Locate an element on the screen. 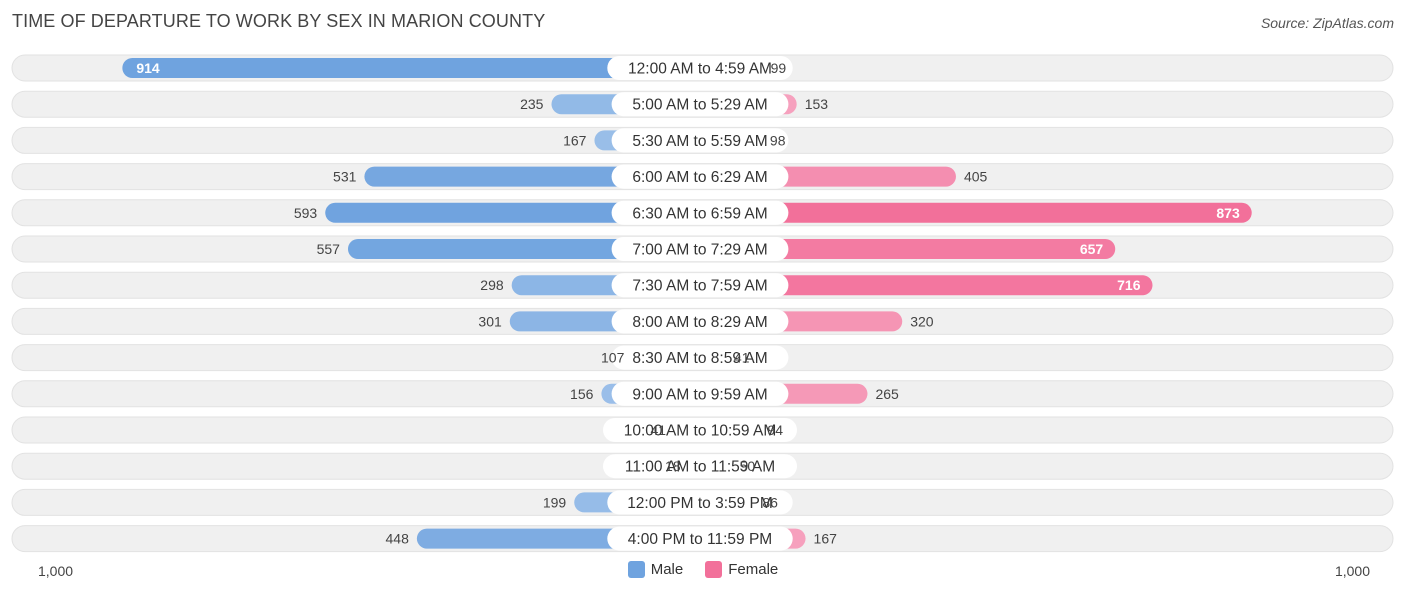  value-label-male: 531 is located at coordinates (345, 177).